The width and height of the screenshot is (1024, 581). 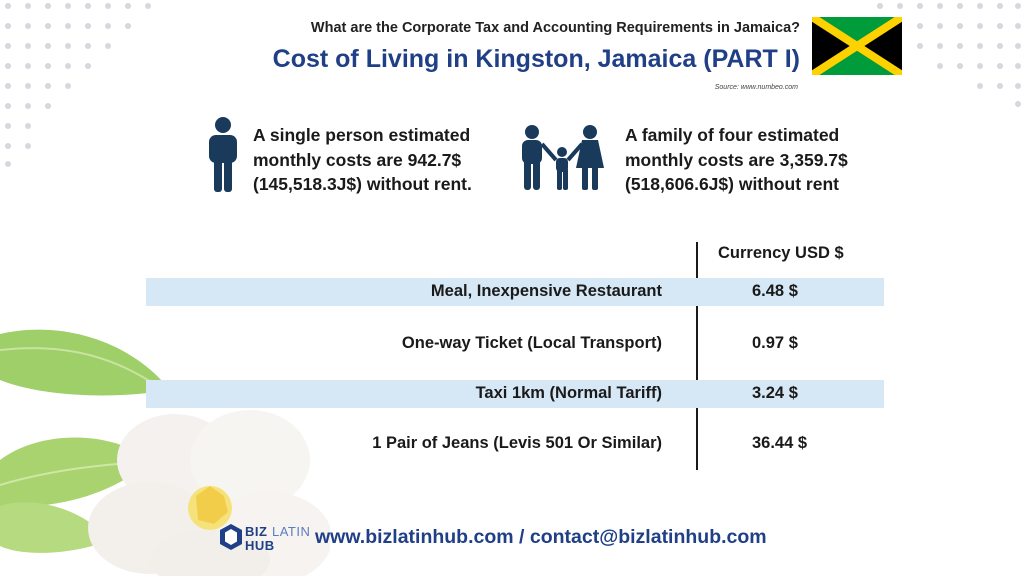 What do you see at coordinates (947, 55) in the screenshot?
I see `dot-pattern-top-right` at bounding box center [947, 55].